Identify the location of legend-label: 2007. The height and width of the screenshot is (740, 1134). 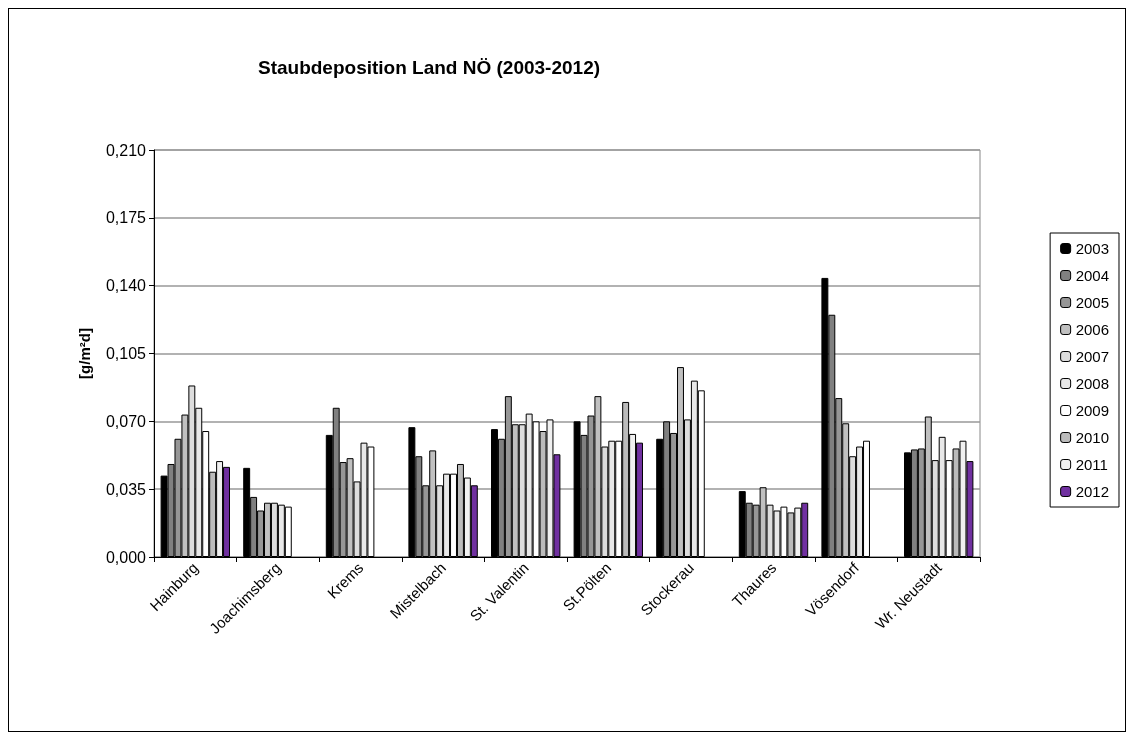
(1092, 356).